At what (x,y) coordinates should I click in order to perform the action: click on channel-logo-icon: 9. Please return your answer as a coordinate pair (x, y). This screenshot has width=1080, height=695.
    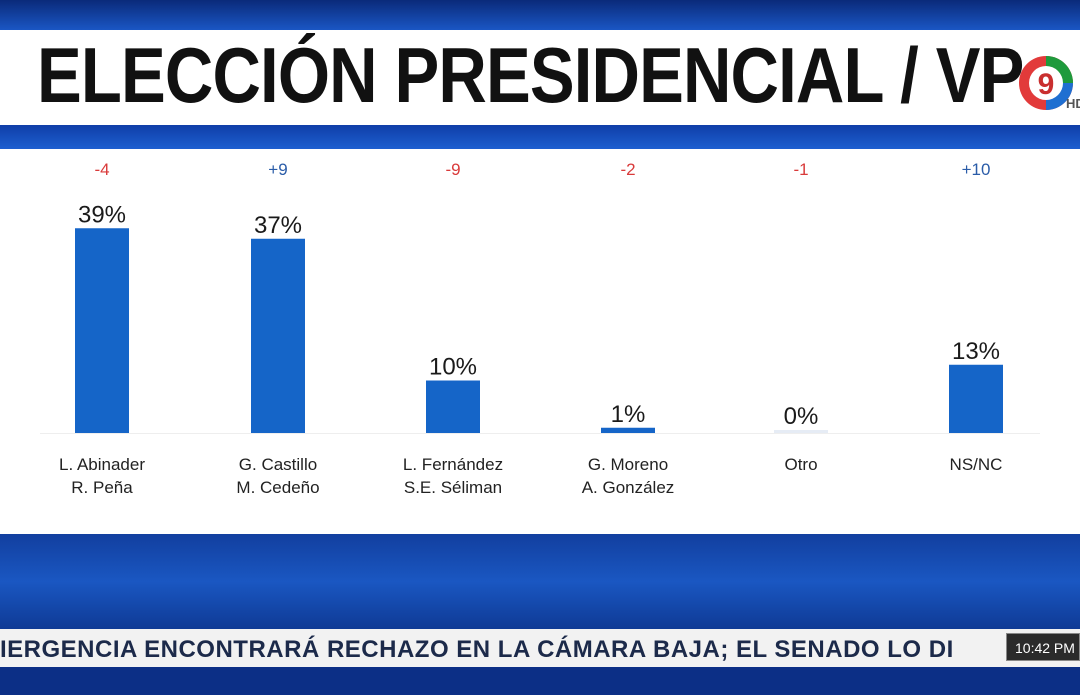
    Looking at the image, I should click on (1046, 83).